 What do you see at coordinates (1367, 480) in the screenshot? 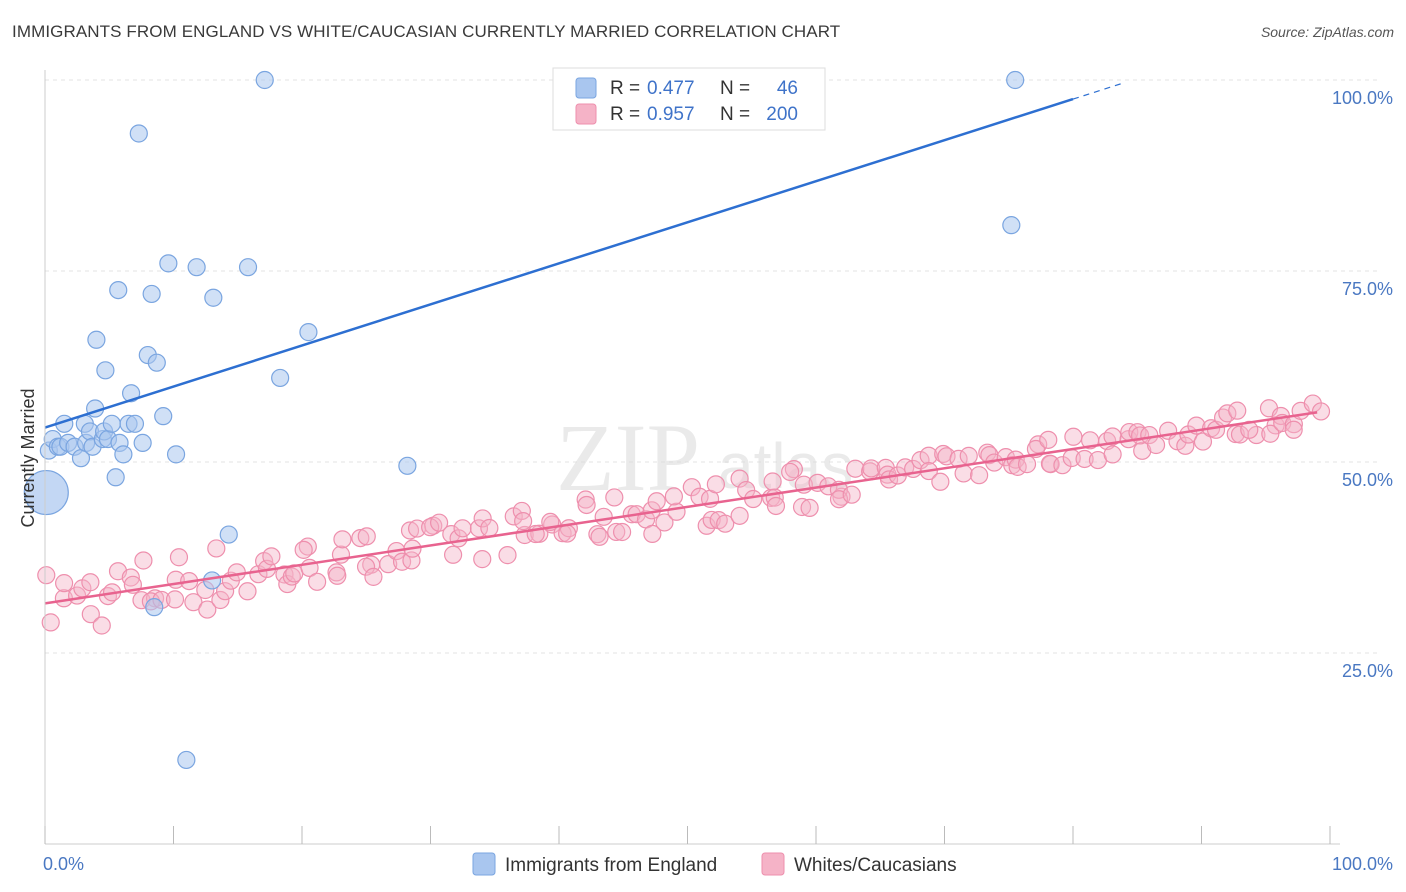
I see `y-tick-label-50: 50.0%` at bounding box center [1367, 480].